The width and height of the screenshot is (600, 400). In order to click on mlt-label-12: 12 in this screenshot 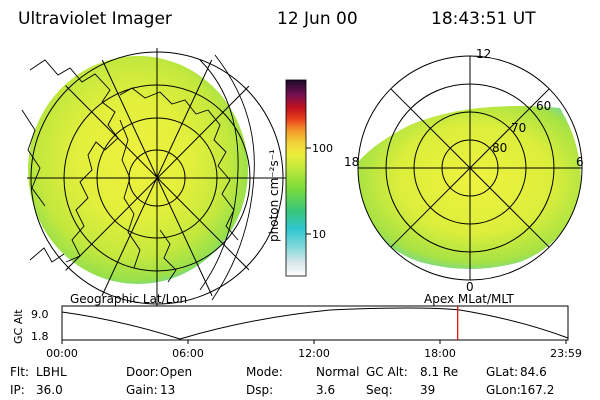, I will do `click(483, 54)`.